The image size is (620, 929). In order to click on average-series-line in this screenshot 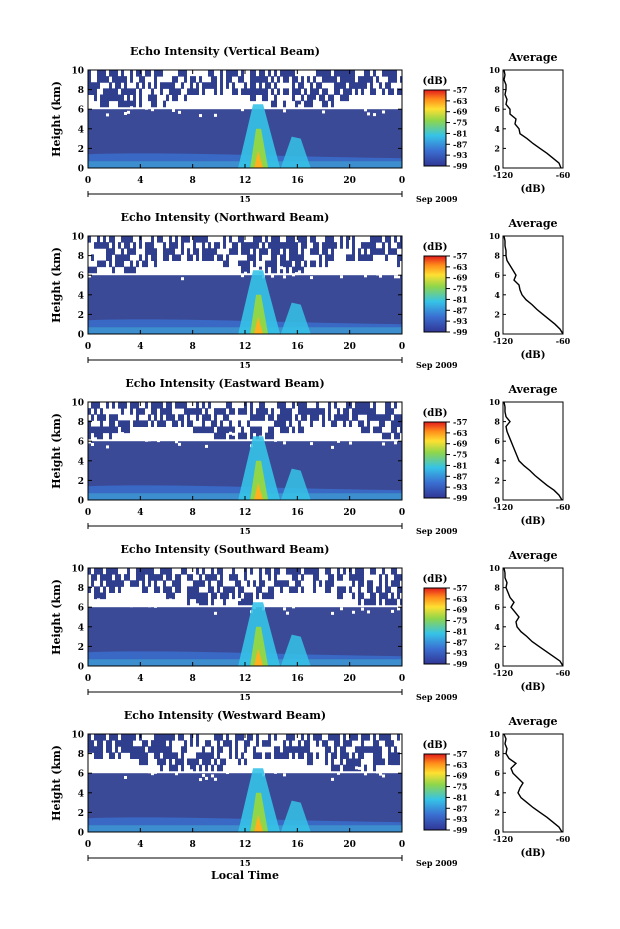, I will do `click(533, 783)`.